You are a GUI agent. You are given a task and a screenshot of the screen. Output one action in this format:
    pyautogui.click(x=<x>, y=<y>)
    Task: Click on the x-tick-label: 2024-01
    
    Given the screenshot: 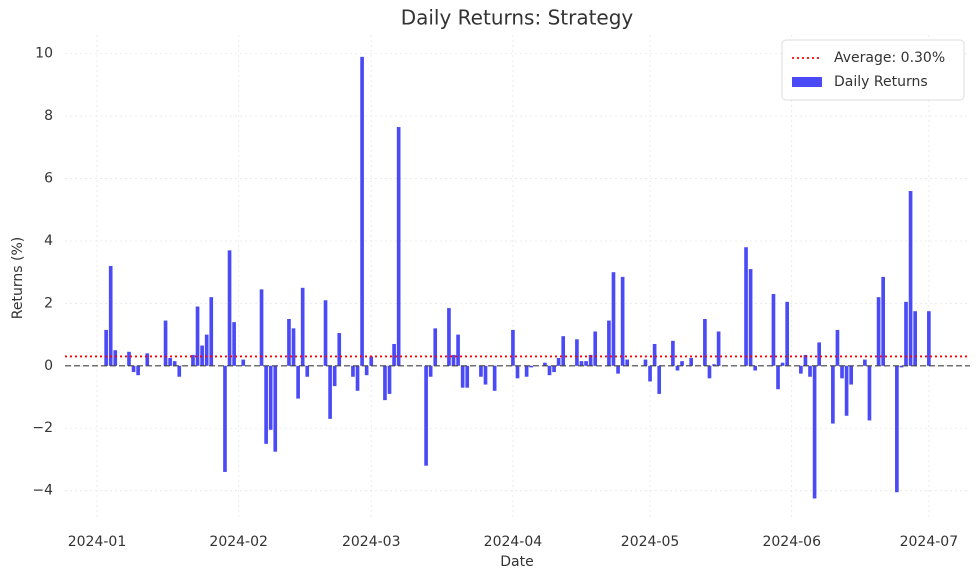 What is the action you would take?
    pyautogui.click(x=97, y=542)
    